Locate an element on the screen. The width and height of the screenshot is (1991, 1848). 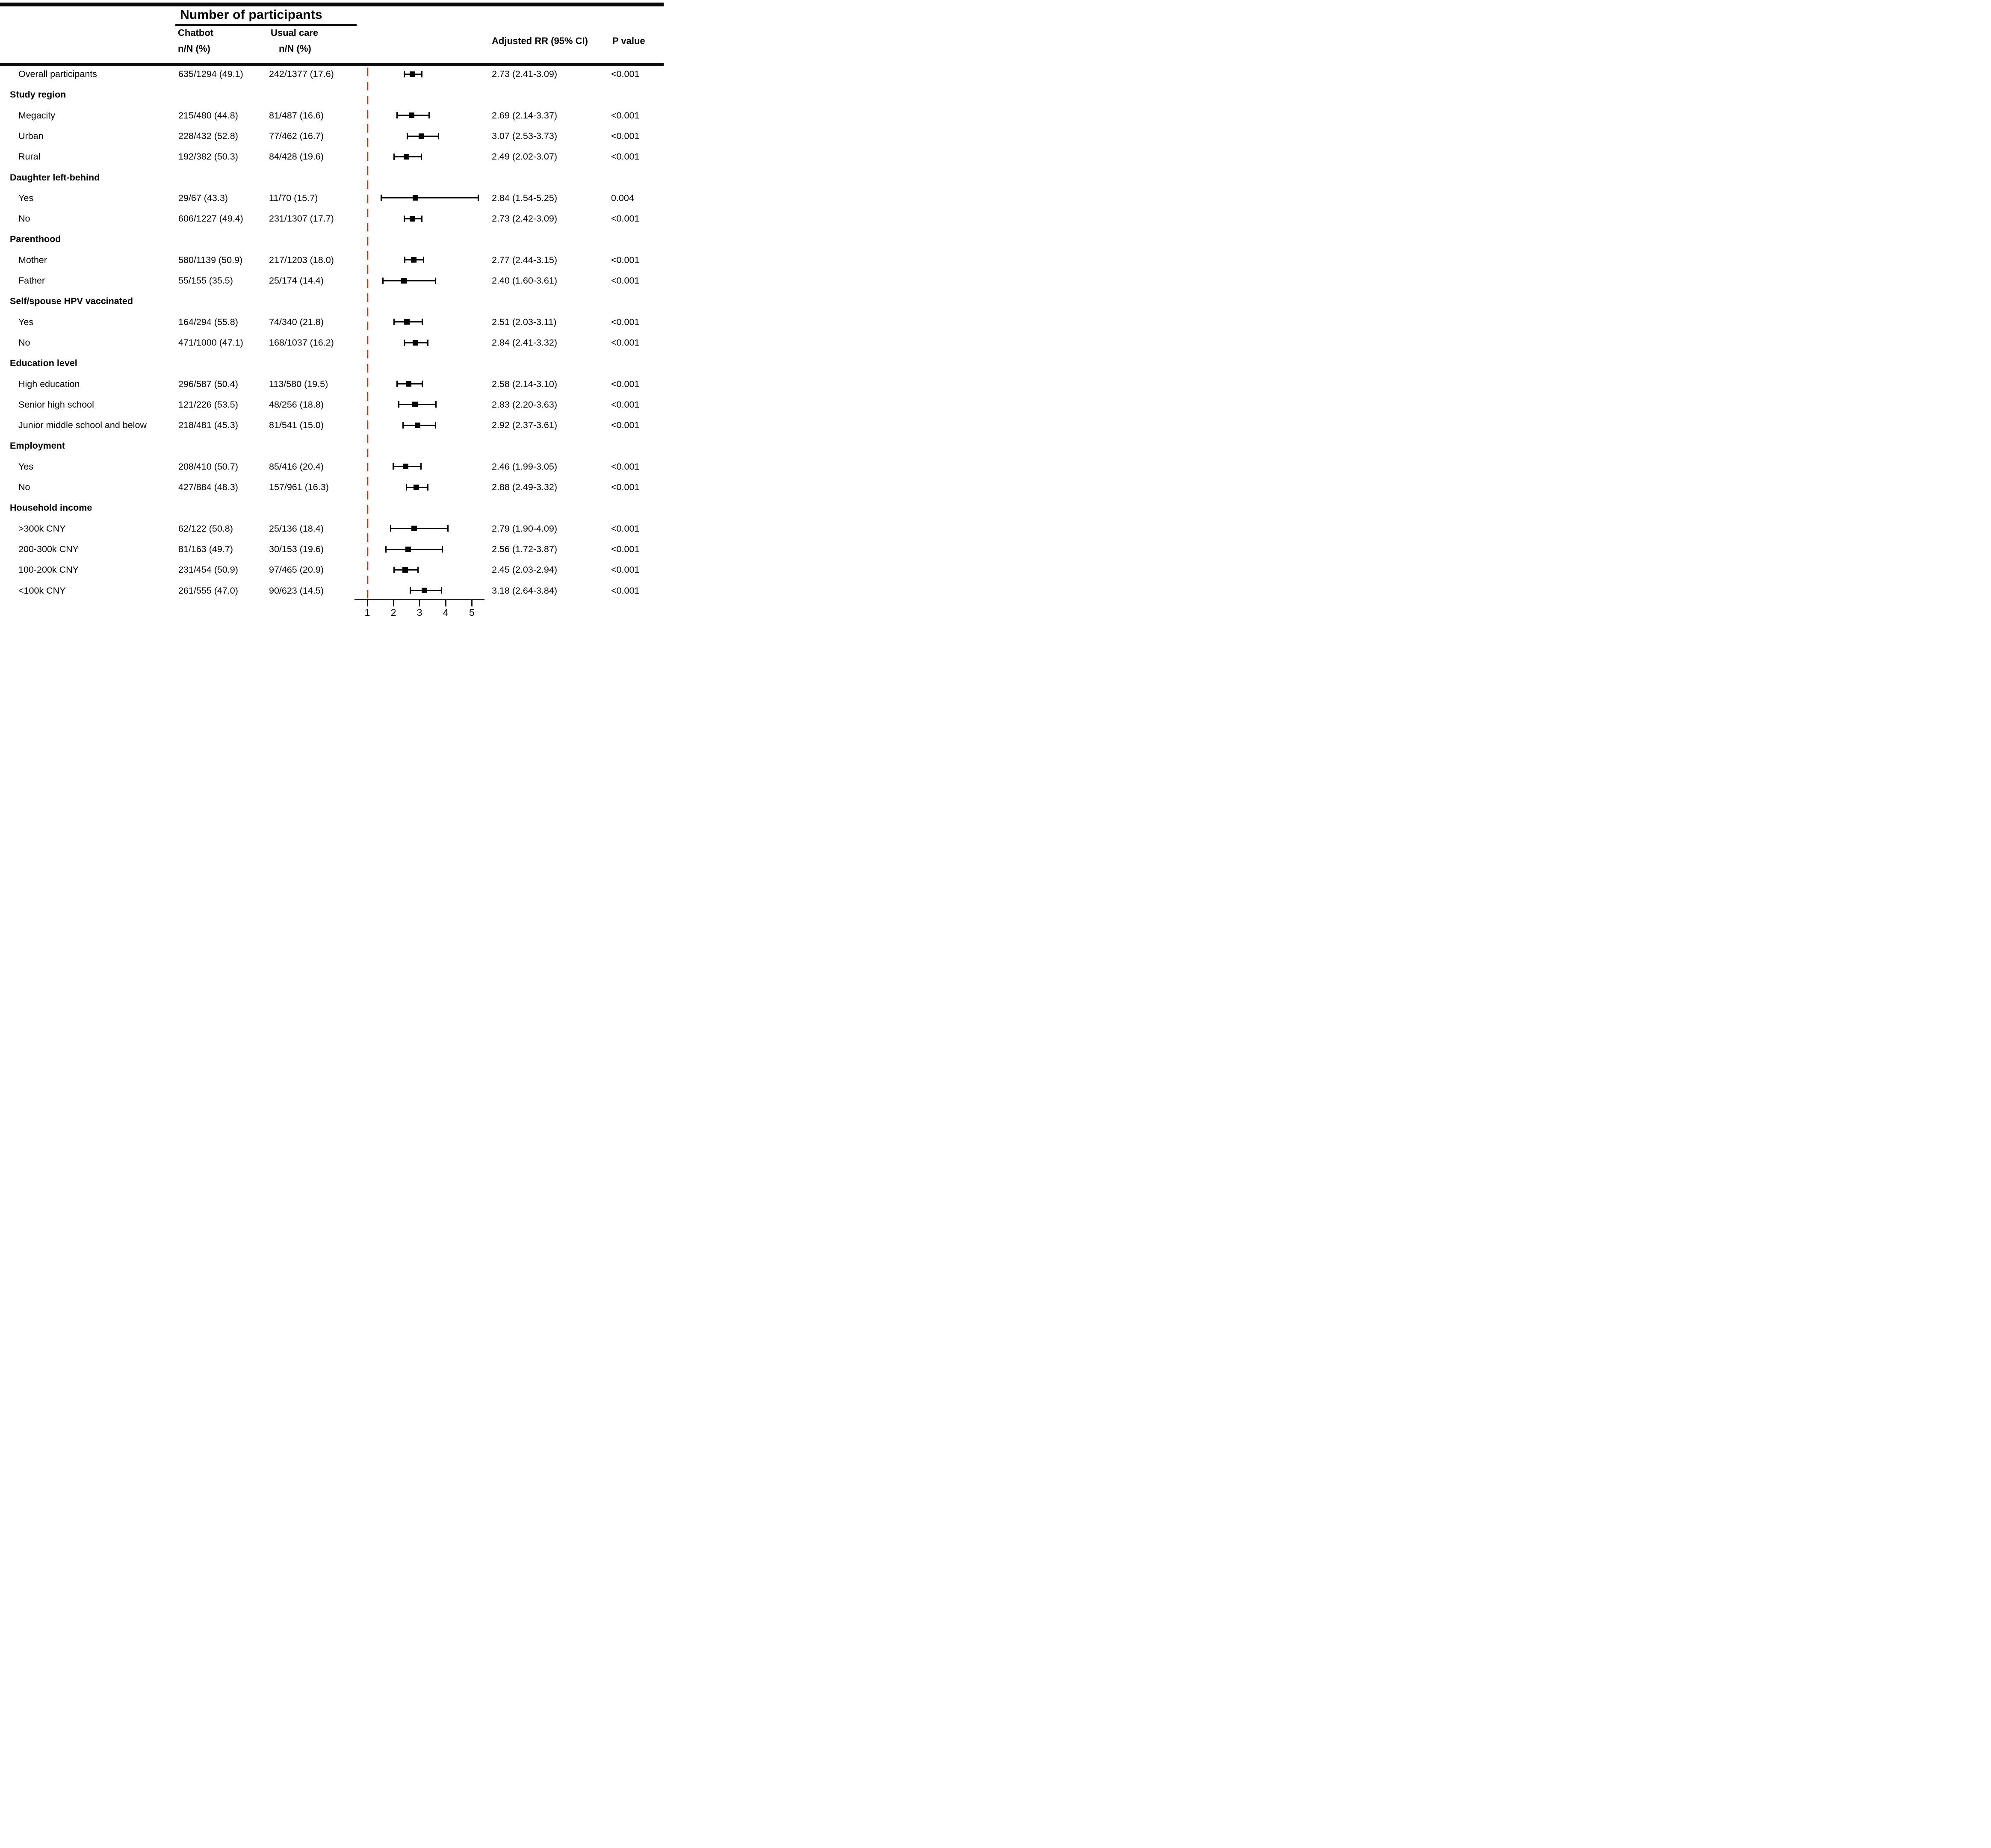
adjusted-rr-cell: 2.73 (2.42-3.09) is located at coordinates (524, 218).